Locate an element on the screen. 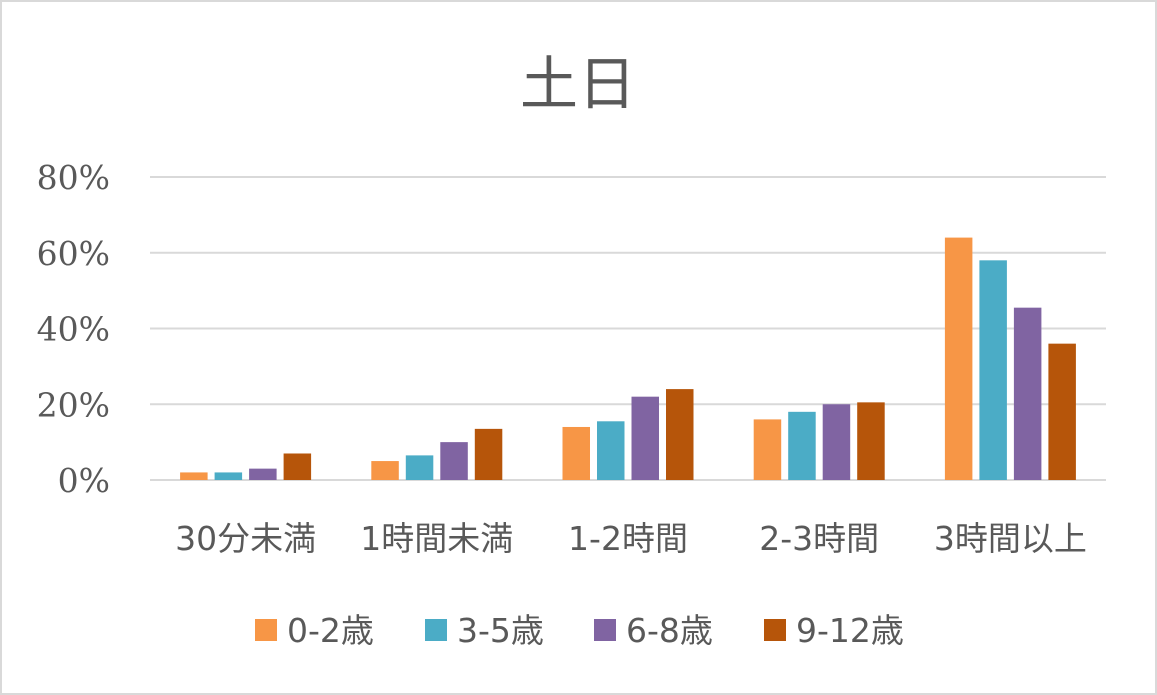 The image size is (1157, 695). x-axis-tick-labels: 30分未満 1時間未満 1-2時間 2-3時間 3時間以上 is located at coordinates (631, 538).